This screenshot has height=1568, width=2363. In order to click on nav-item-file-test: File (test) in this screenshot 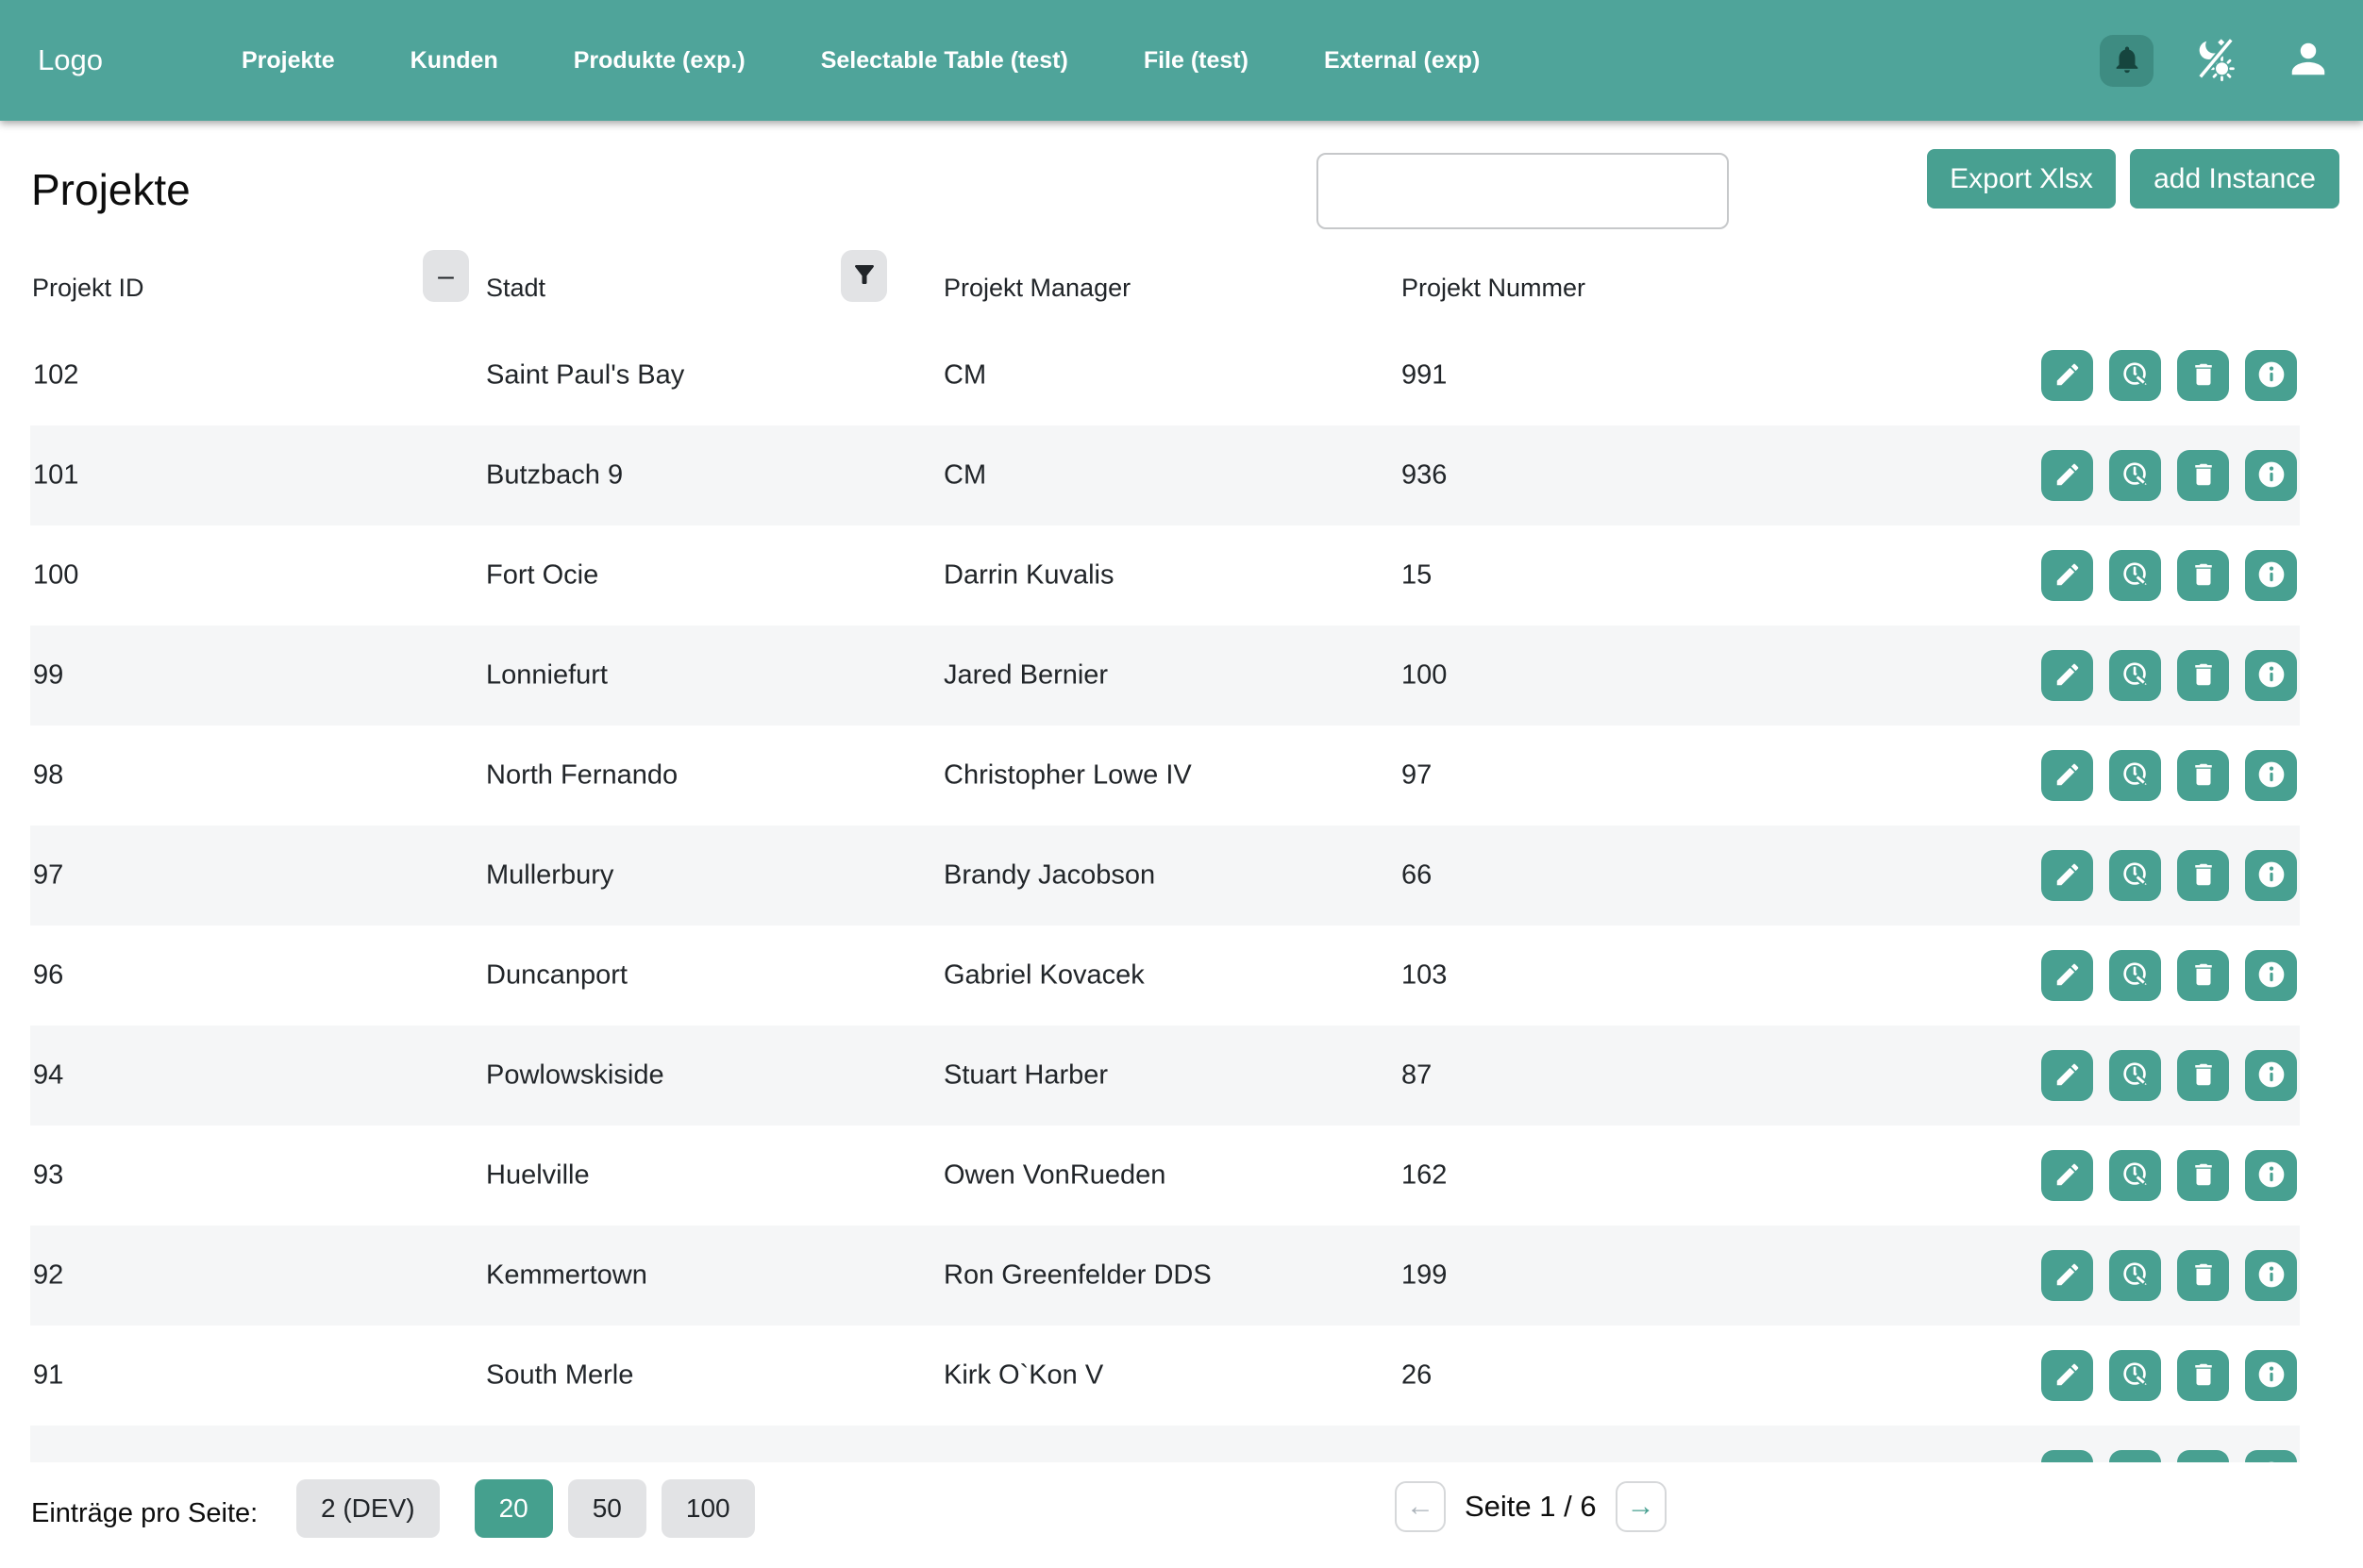, I will do `click(1196, 60)`.